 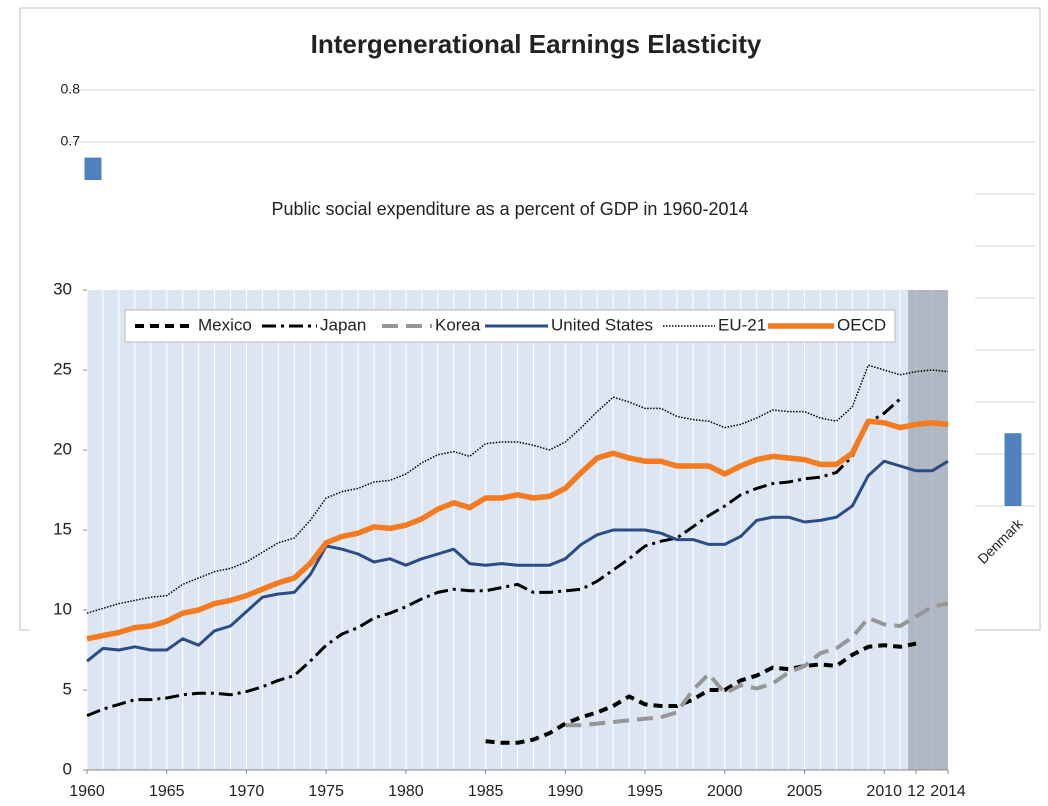 What do you see at coordinates (67, 688) in the screenshot?
I see `y-tick-label: 5` at bounding box center [67, 688].